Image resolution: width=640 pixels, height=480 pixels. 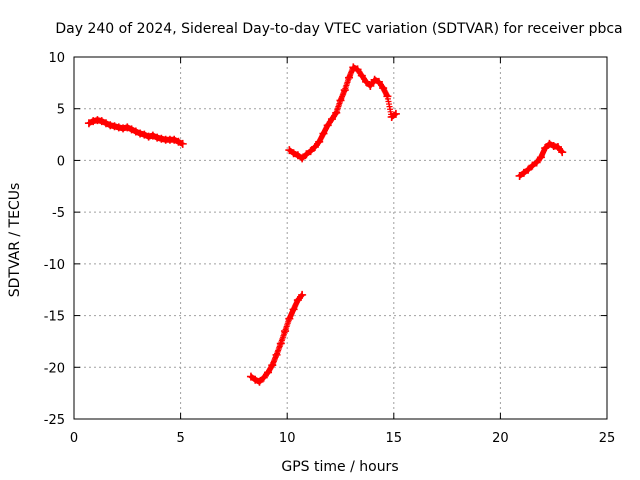 What do you see at coordinates (607, 438) in the screenshot?
I see `x-tick-label: 25` at bounding box center [607, 438].